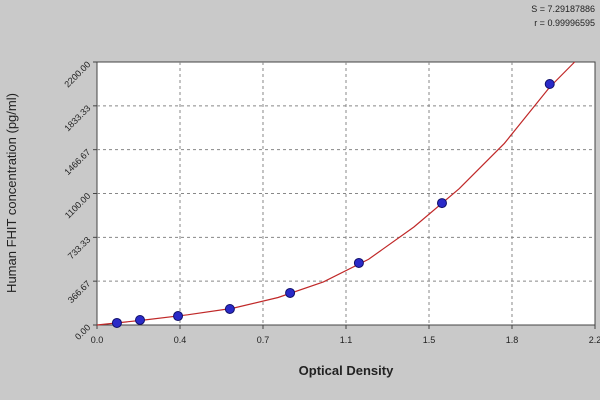  I want to click on x-tick-label: 0.7, so click(263, 340).